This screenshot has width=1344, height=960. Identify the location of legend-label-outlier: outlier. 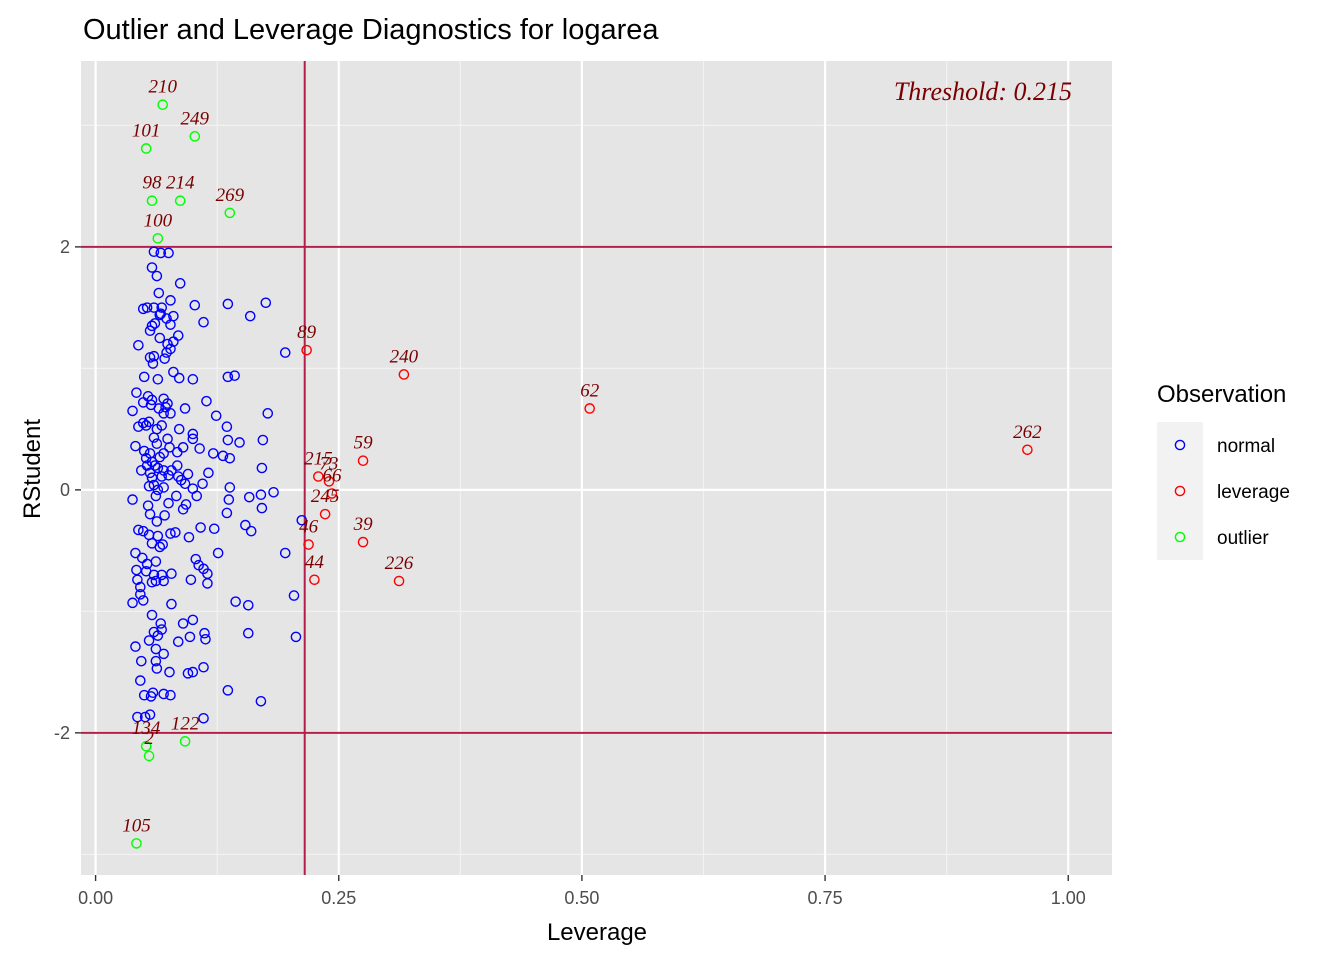
(1243, 538).